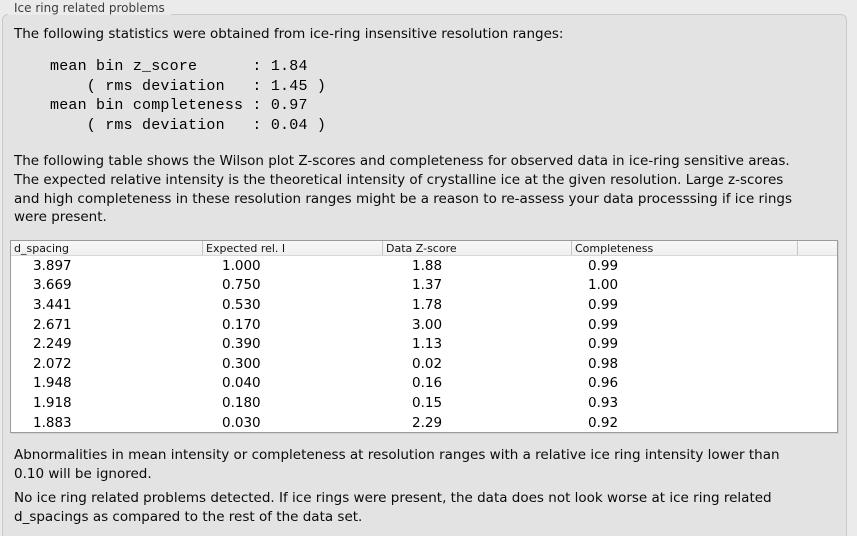 This screenshot has height=536, width=857. What do you see at coordinates (52, 402) in the screenshot?
I see `table-cell: 1.918` at bounding box center [52, 402].